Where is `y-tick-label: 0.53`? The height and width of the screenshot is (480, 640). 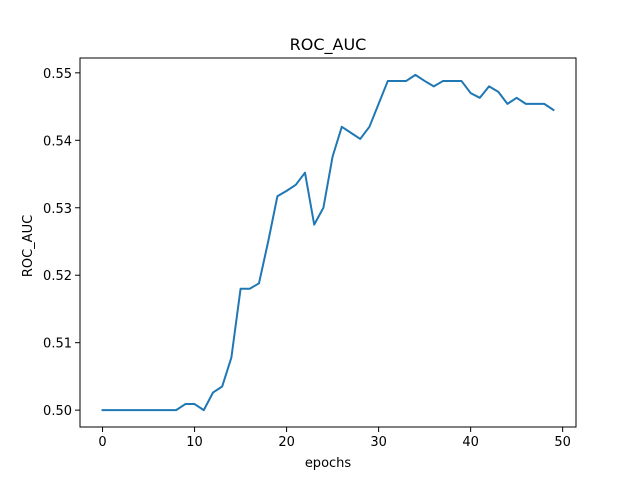
y-tick-label: 0.53 is located at coordinates (57, 209).